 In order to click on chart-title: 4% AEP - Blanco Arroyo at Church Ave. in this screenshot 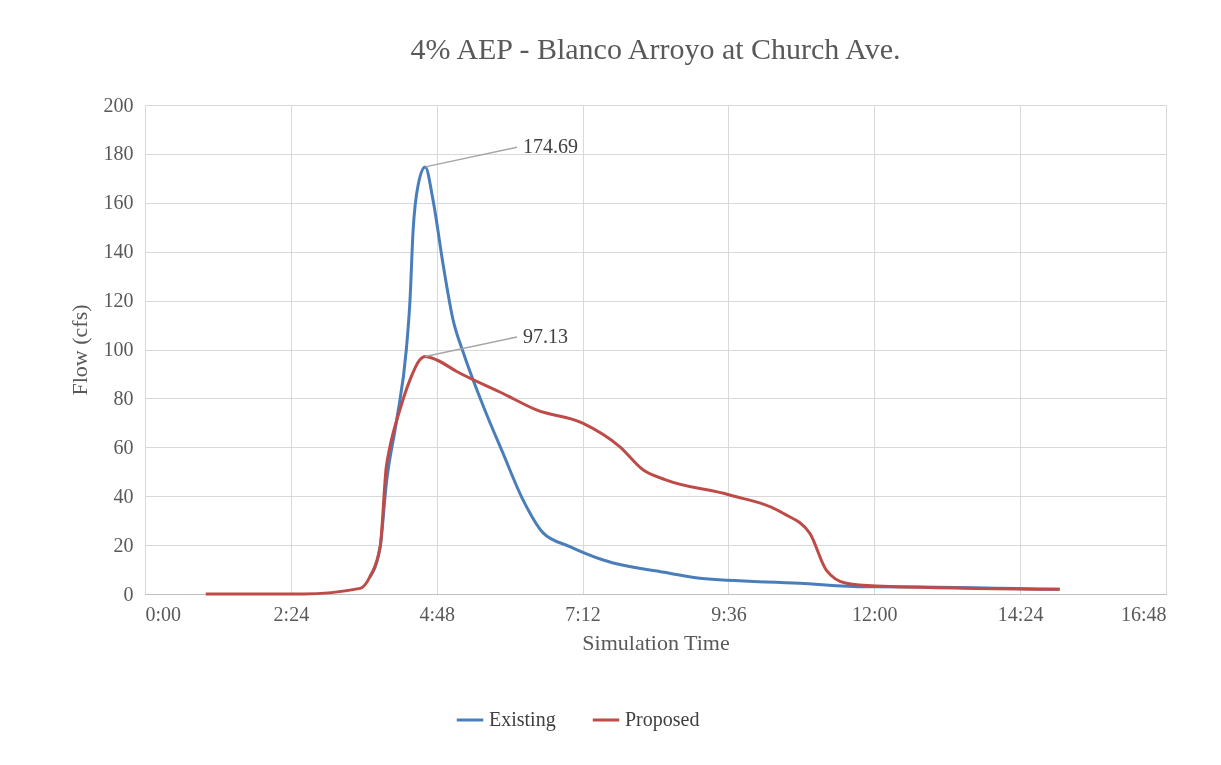, I will do `click(655, 48)`.